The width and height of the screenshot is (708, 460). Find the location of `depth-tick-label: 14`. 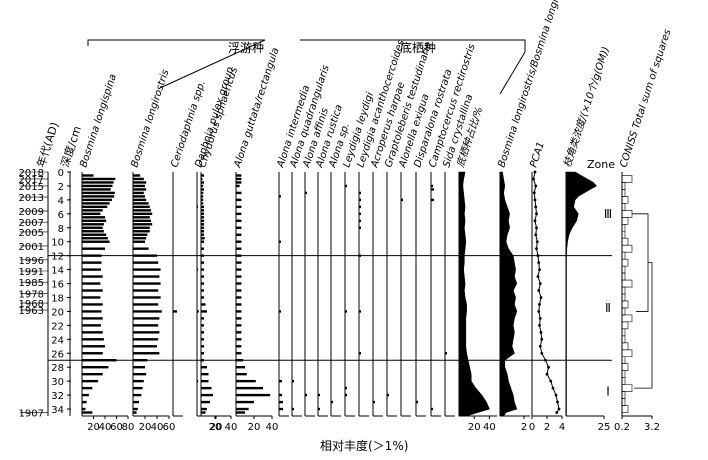

depth-tick-label: 14 is located at coordinates (57, 271).